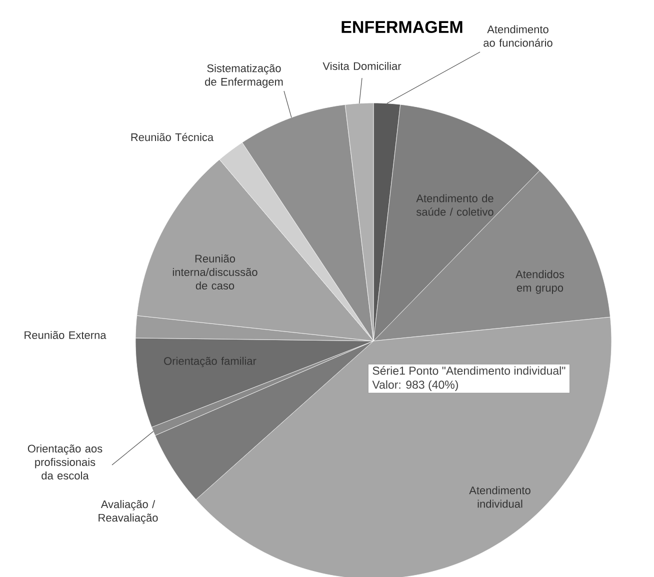  I want to click on slice-label: Visita Domiciliar, so click(362, 66).